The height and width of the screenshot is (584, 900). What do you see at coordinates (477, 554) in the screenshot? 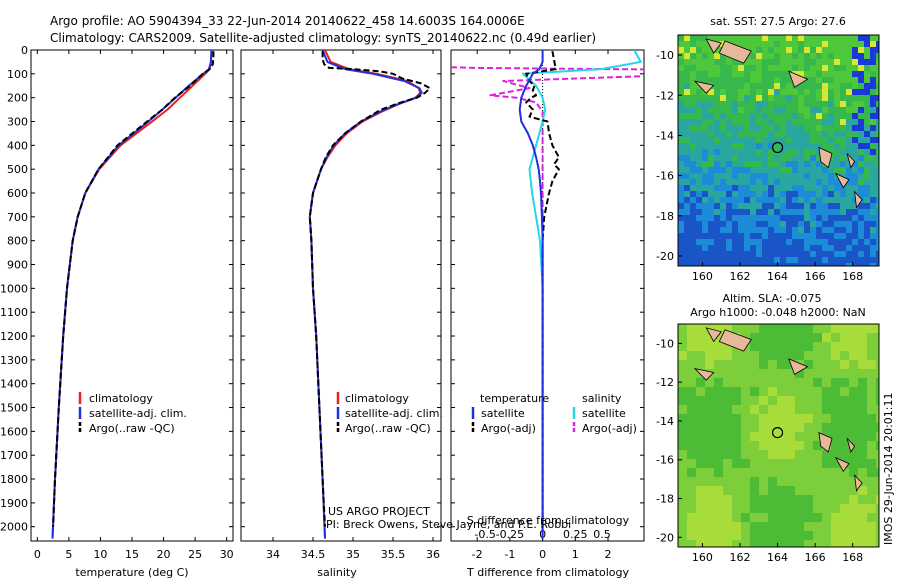
I see `x-tick-label: -2` at bounding box center [477, 554].